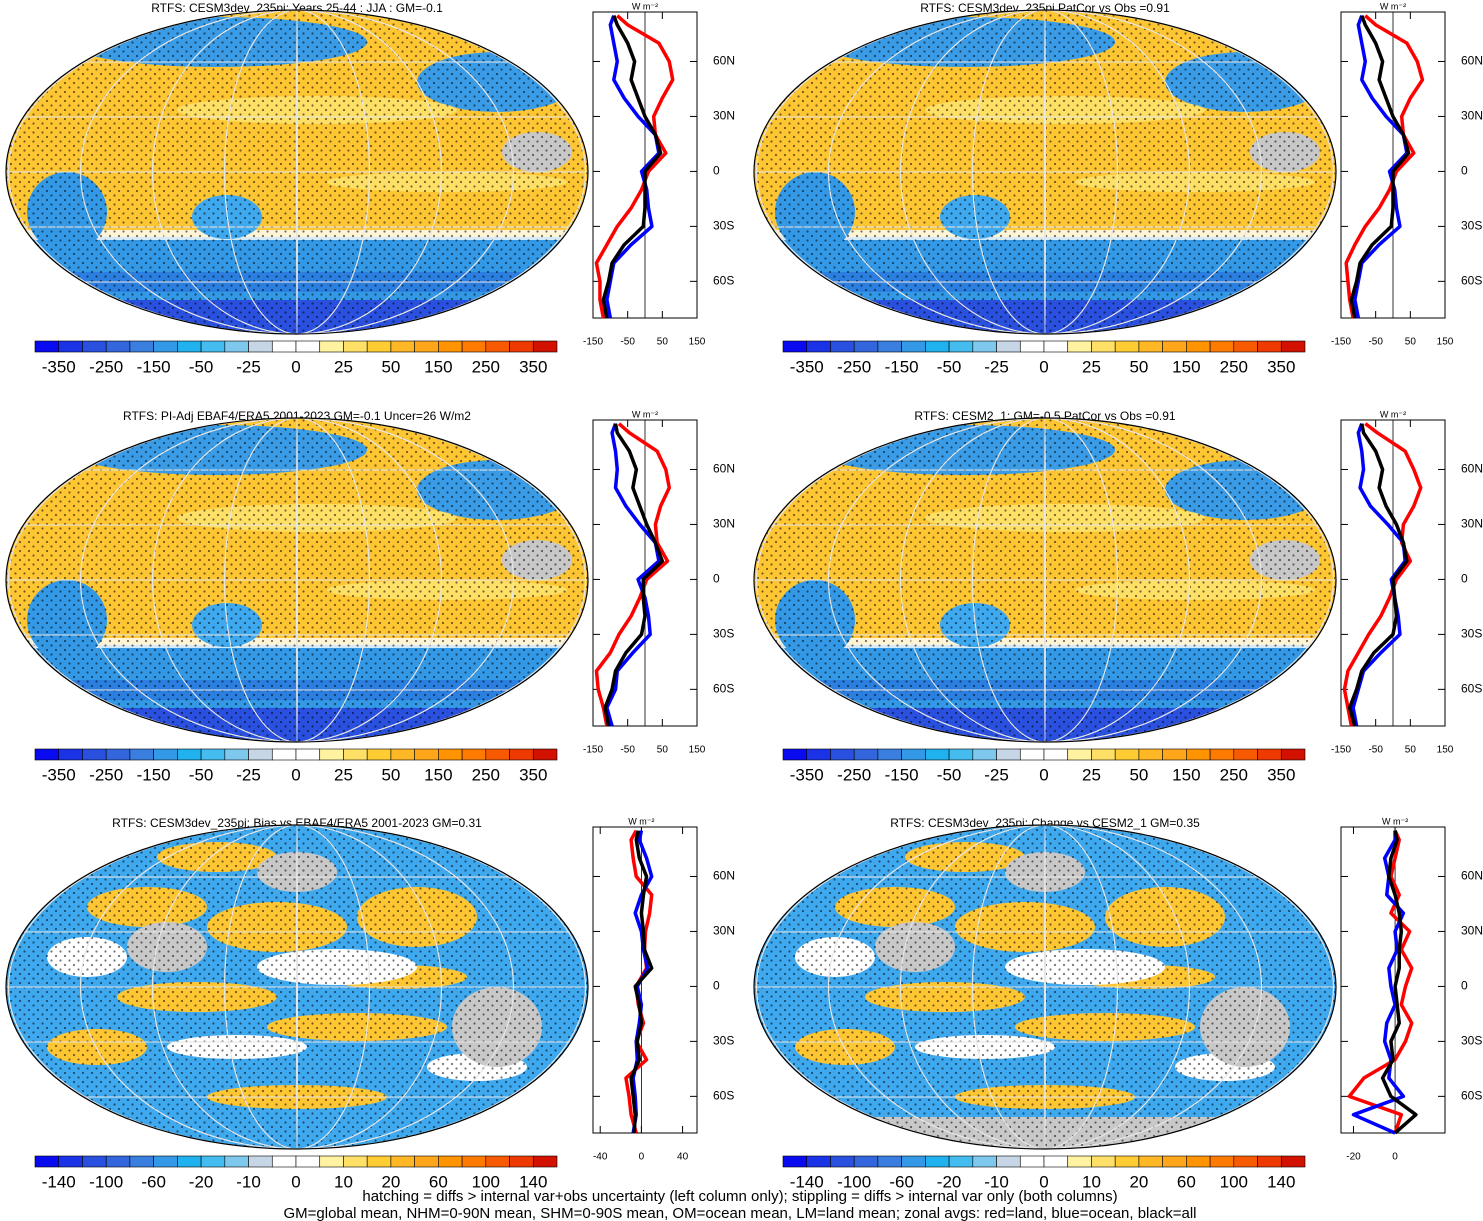 The width and height of the screenshot is (1483, 1221). Describe the element at coordinates (1445, 750) in the screenshot. I see `x-tick-label: 150` at that location.